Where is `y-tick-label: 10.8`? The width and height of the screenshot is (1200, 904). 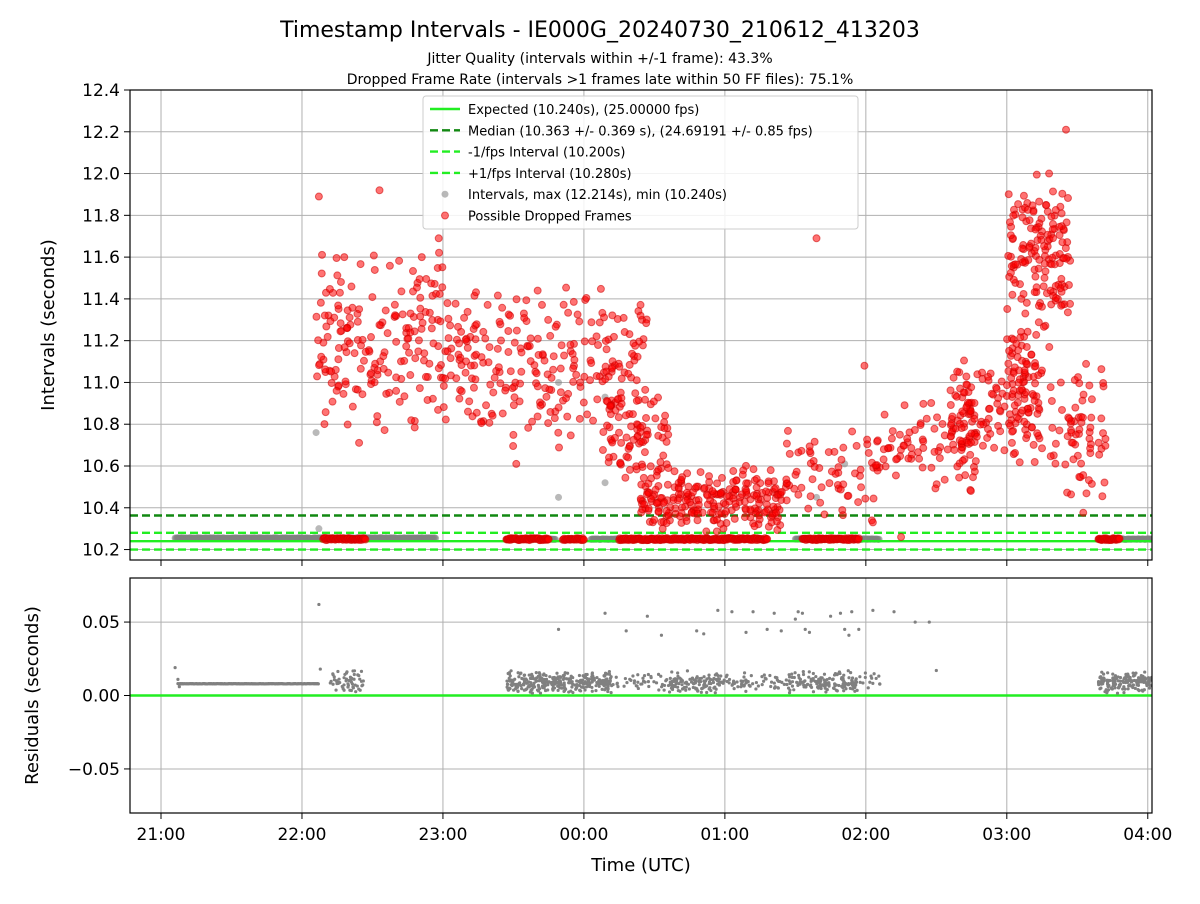
y-tick-label: 10.8 is located at coordinates (101, 425).